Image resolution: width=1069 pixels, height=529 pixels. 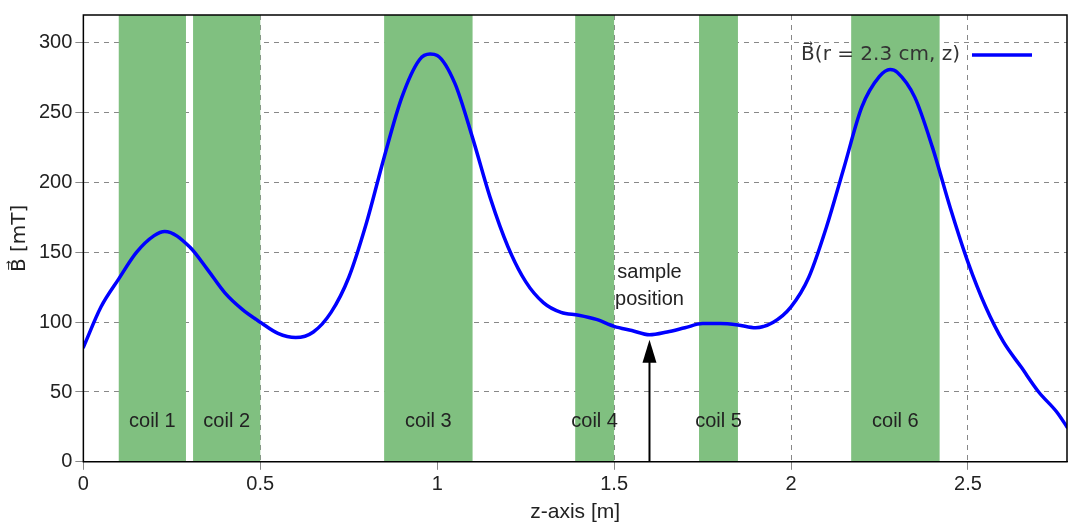 I want to click on x-tick-label: 2.5, so click(x=968, y=483).